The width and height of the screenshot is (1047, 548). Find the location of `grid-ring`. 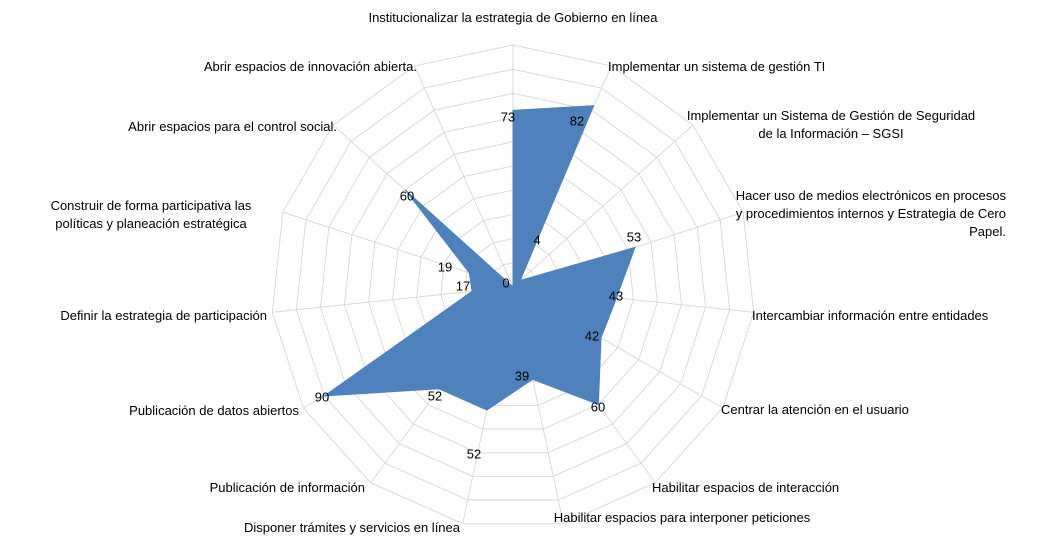

grid-ring is located at coordinates (513, 285).